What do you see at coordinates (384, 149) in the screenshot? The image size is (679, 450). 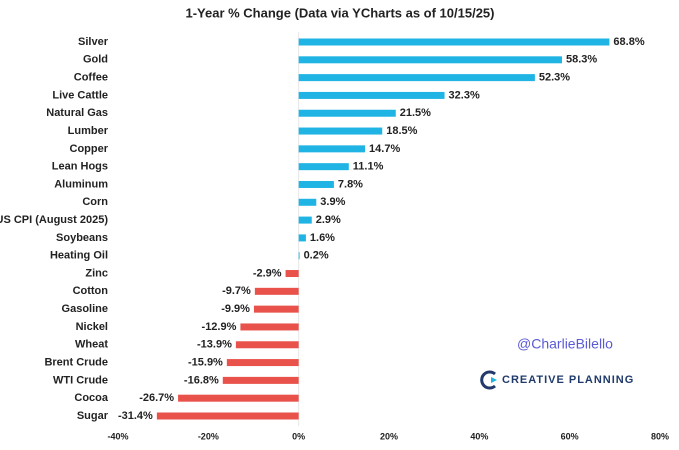 I see `value-label: 14.7%` at bounding box center [384, 149].